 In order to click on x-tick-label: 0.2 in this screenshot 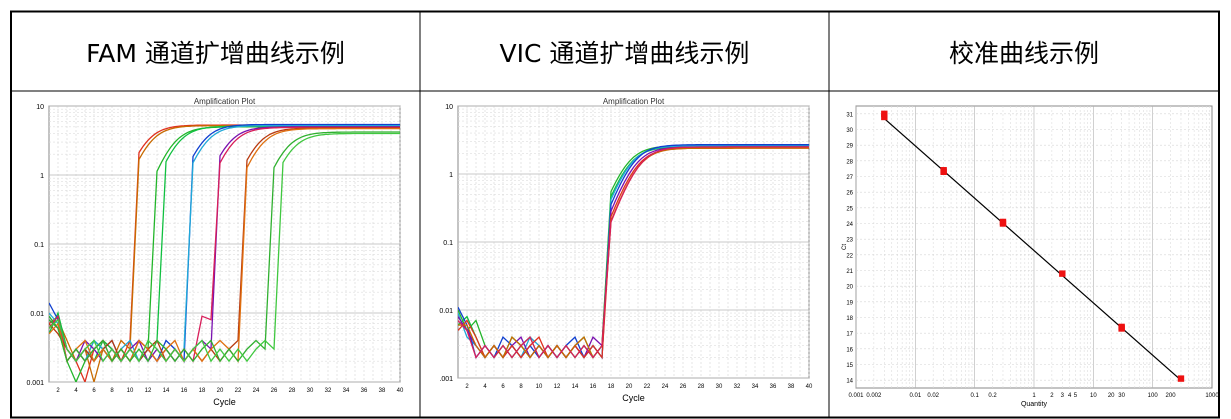, I will do `click(992, 396)`.